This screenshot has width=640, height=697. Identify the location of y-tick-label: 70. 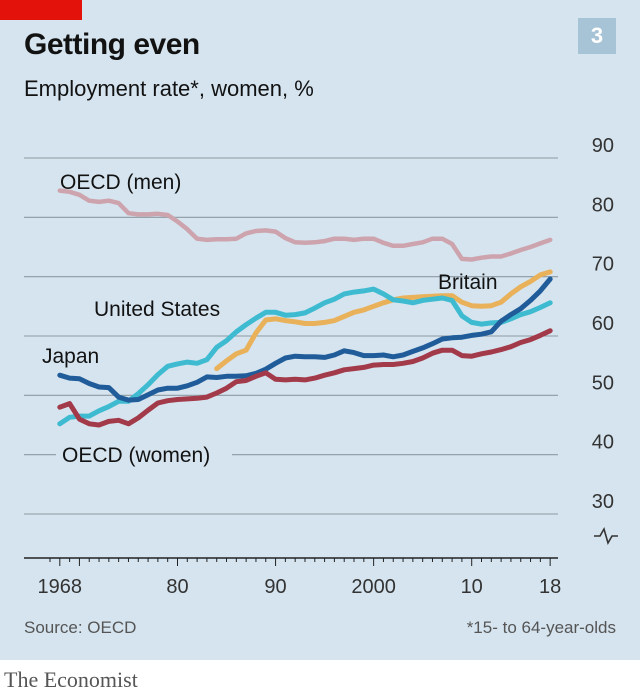
(603, 265).